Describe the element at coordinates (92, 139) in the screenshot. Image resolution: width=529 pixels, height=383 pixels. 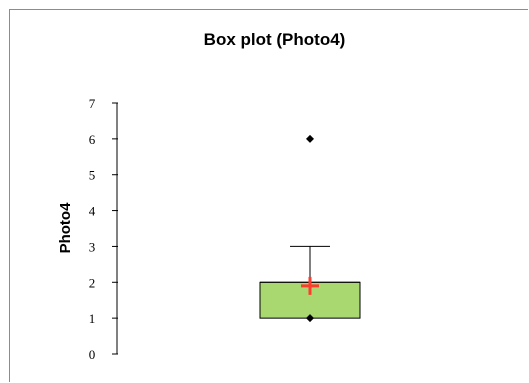
I see `y-tick-label: 6` at that location.